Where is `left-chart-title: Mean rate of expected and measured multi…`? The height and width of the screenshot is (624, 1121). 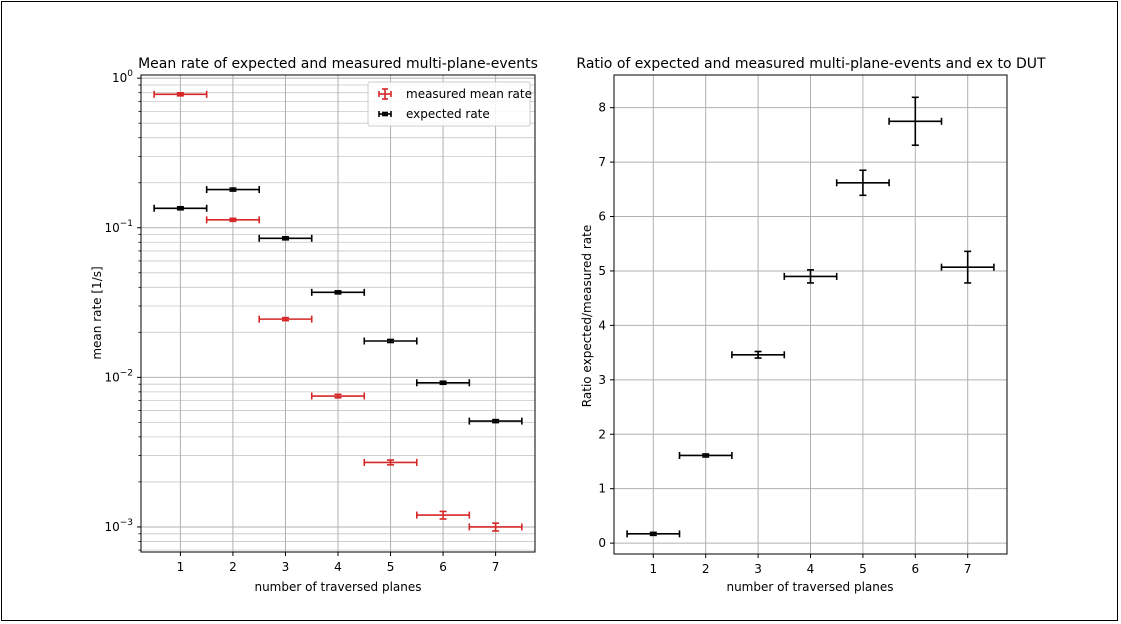 left-chart-title: Mean rate of expected and measured multi… is located at coordinates (338, 64).